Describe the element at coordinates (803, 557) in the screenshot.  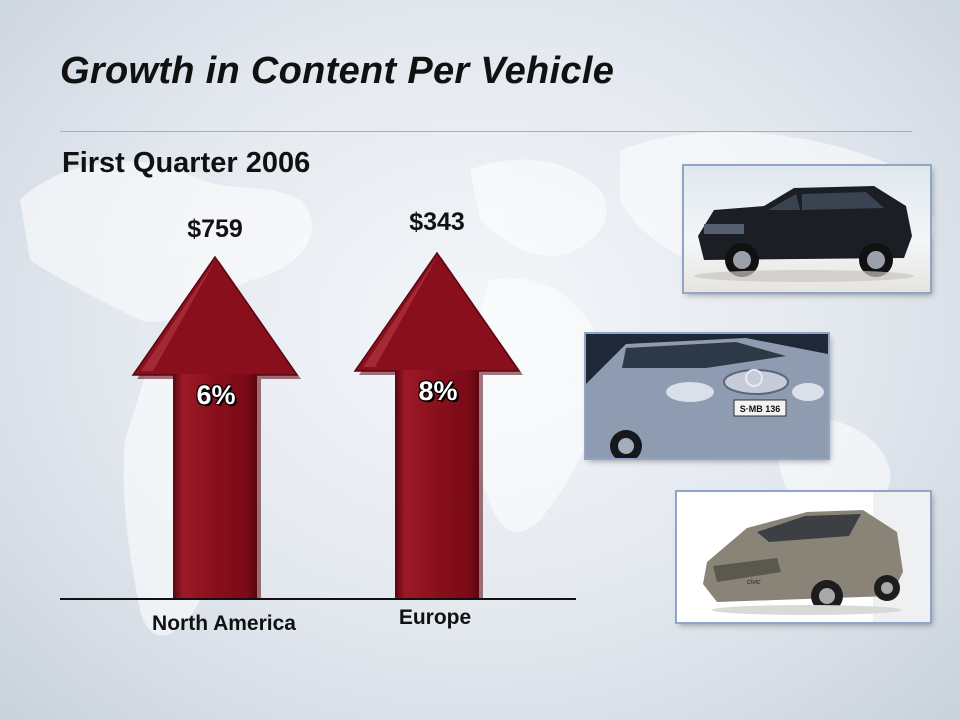
I see `hatchback-photo: civic` at that location.